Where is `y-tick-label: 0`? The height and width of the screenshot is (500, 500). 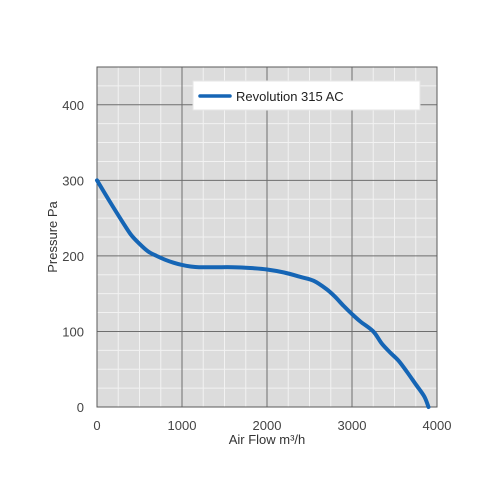 y-tick-label: 0 is located at coordinates (80, 407).